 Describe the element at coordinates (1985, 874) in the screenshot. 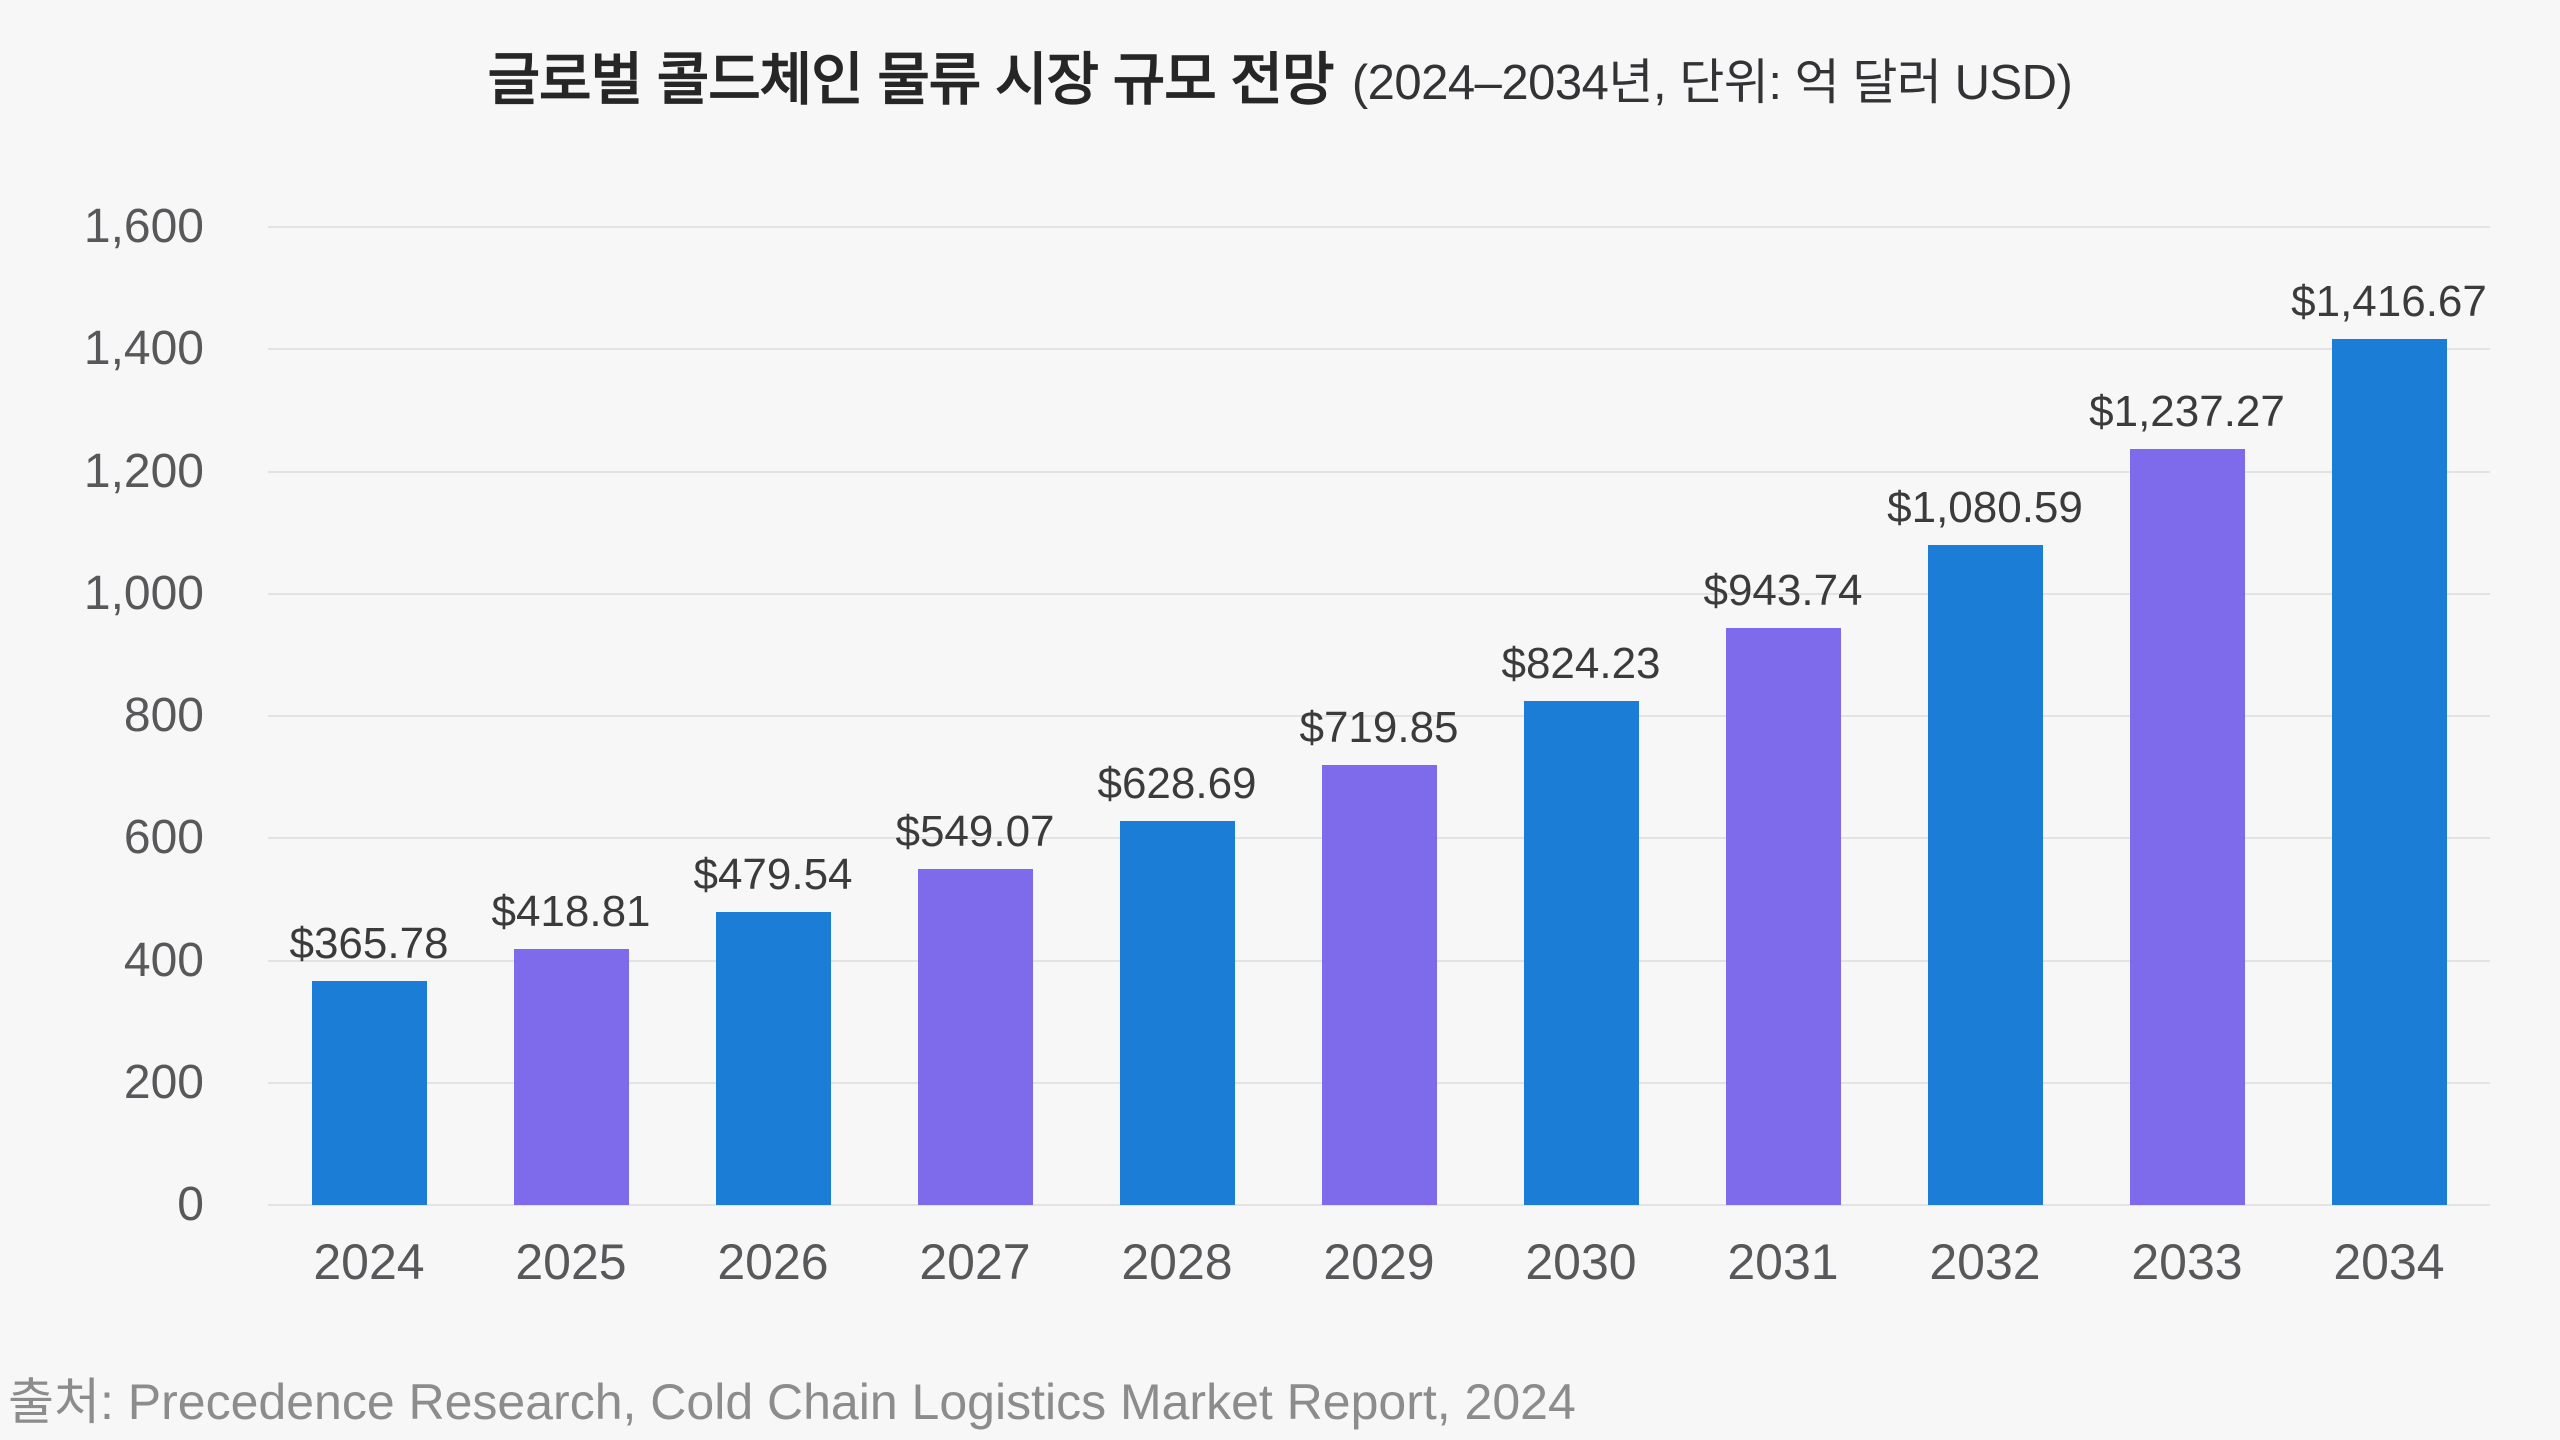

I see `bar-2032` at that location.